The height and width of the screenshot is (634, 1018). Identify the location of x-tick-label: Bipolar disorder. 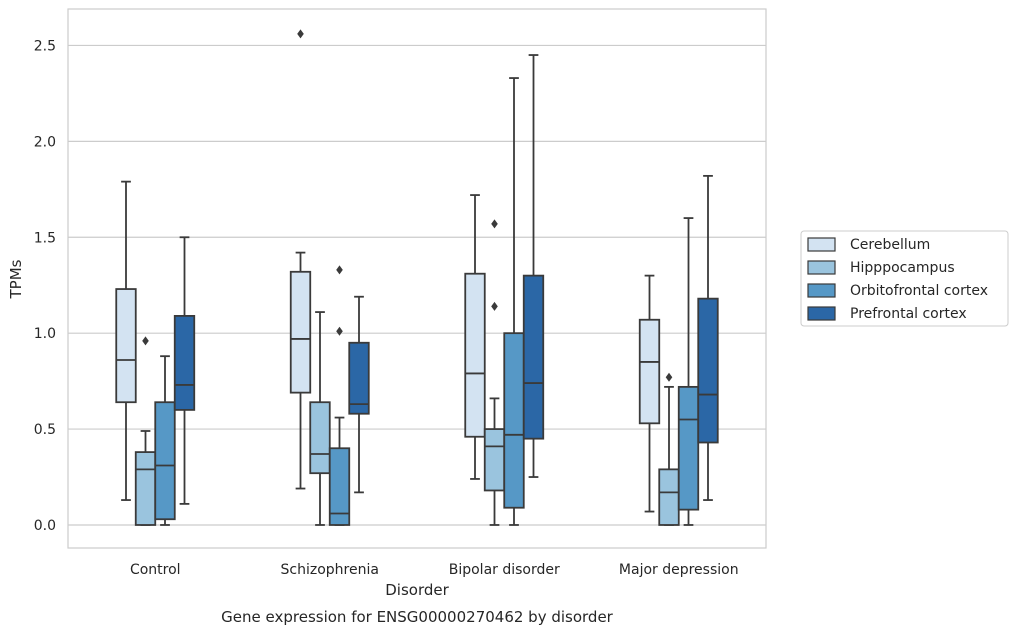
(504, 570).